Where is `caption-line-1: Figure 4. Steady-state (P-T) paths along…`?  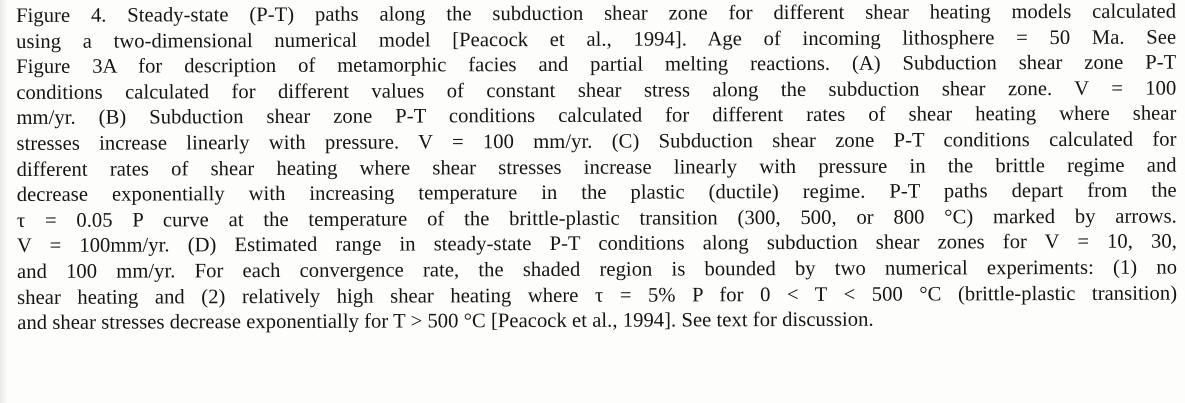 caption-line-1: Figure 4. Steady-state (P-T) paths along… is located at coordinates (596, 13).